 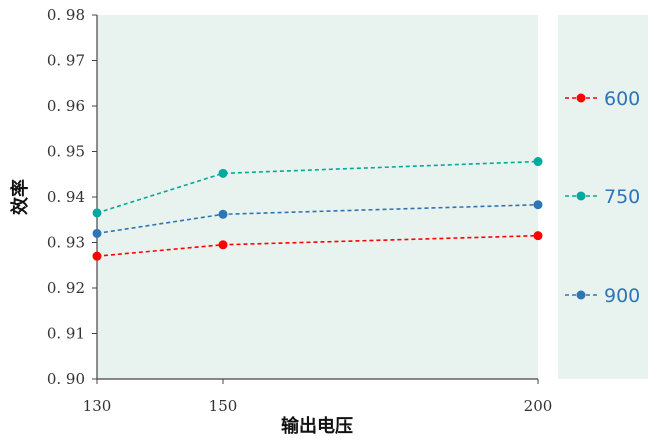 I want to click on legend-label-600: 600, so click(x=622, y=99).